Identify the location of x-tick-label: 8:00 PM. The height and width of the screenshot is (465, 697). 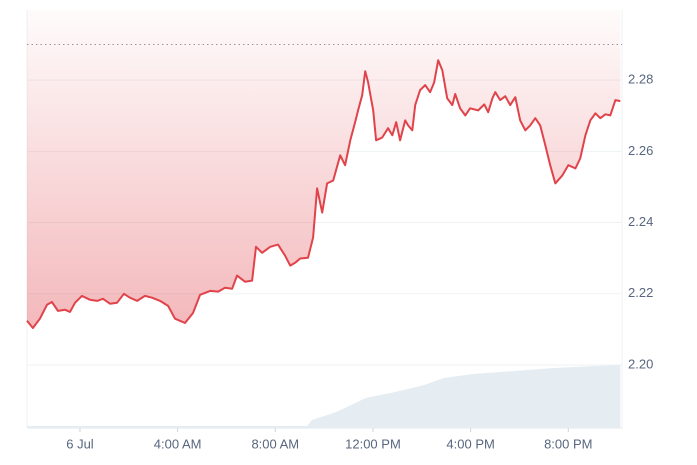
(568, 443).